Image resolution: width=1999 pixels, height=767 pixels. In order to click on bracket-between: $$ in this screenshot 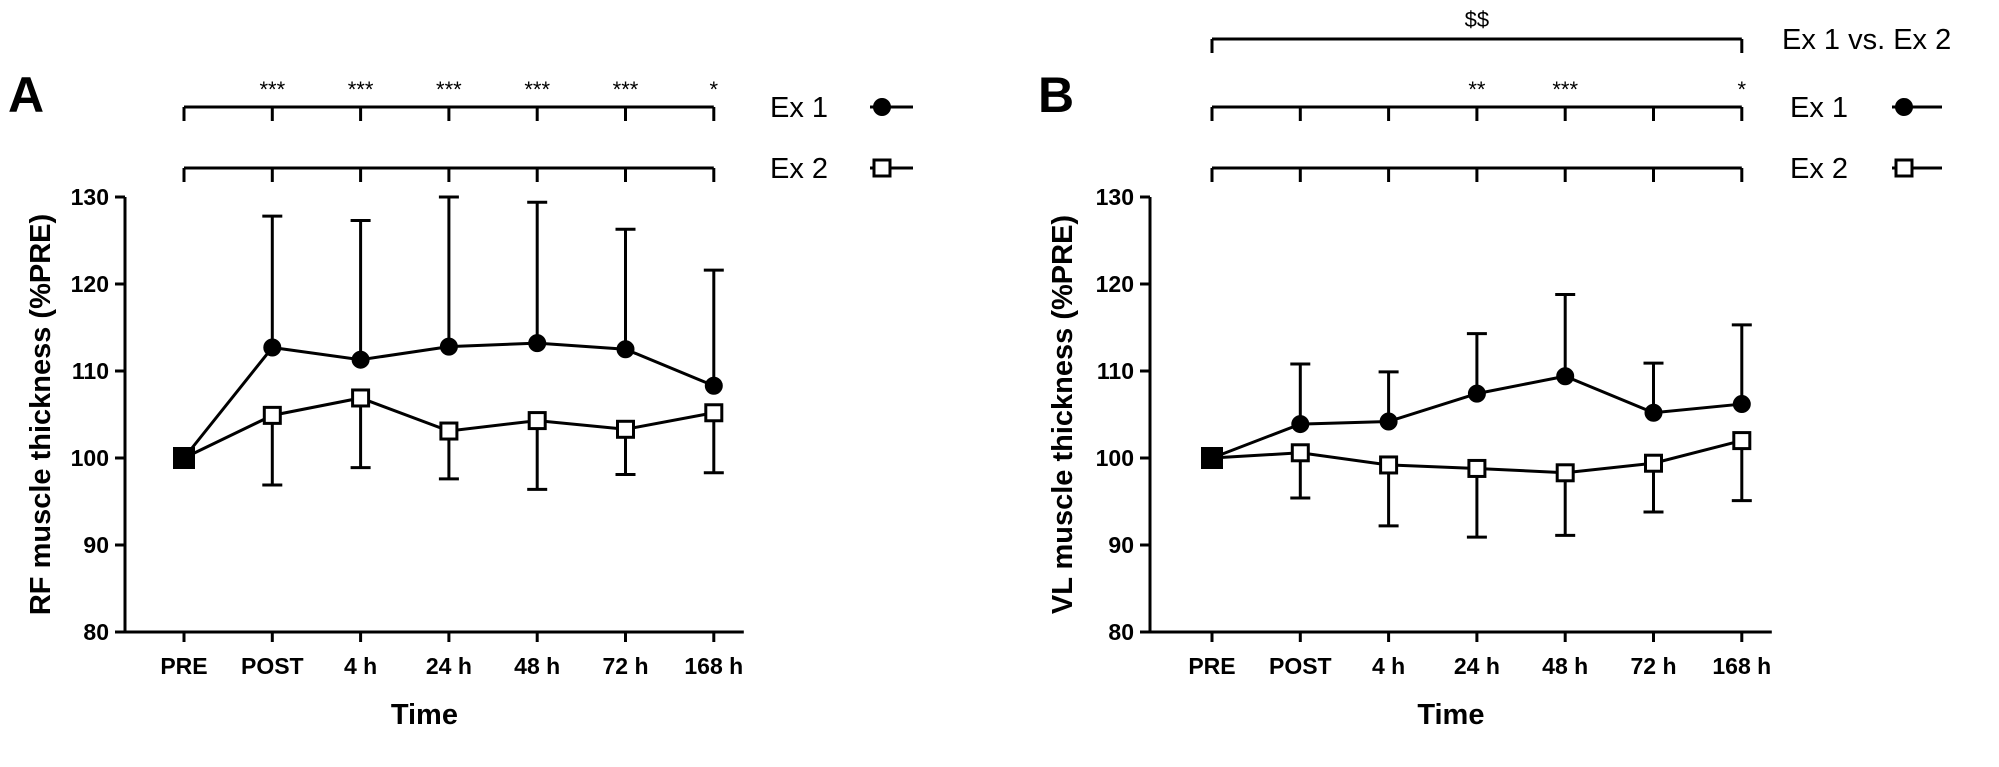, I will do `click(1477, 30)`.